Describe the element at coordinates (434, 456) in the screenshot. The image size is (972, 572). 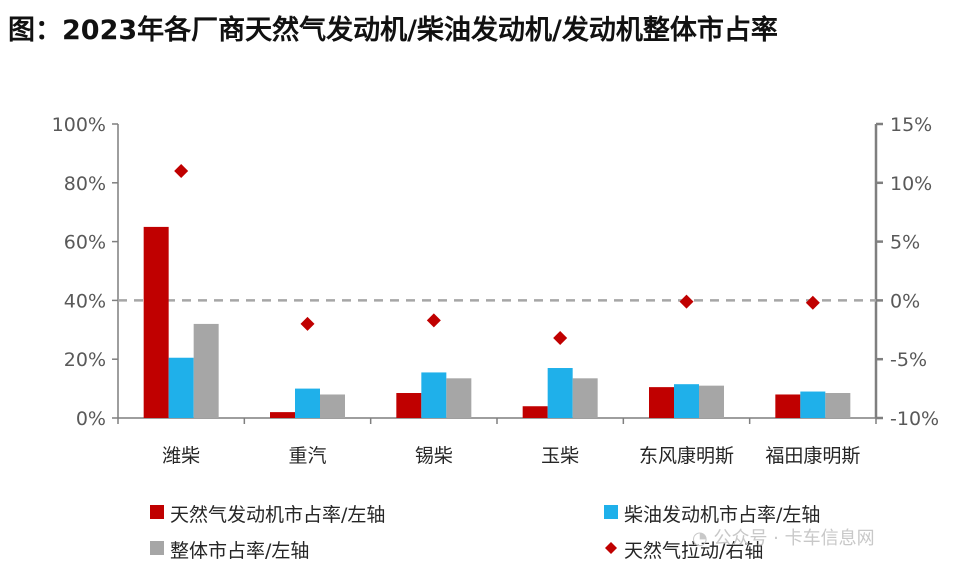
I see `category-label: 锡柴` at that location.